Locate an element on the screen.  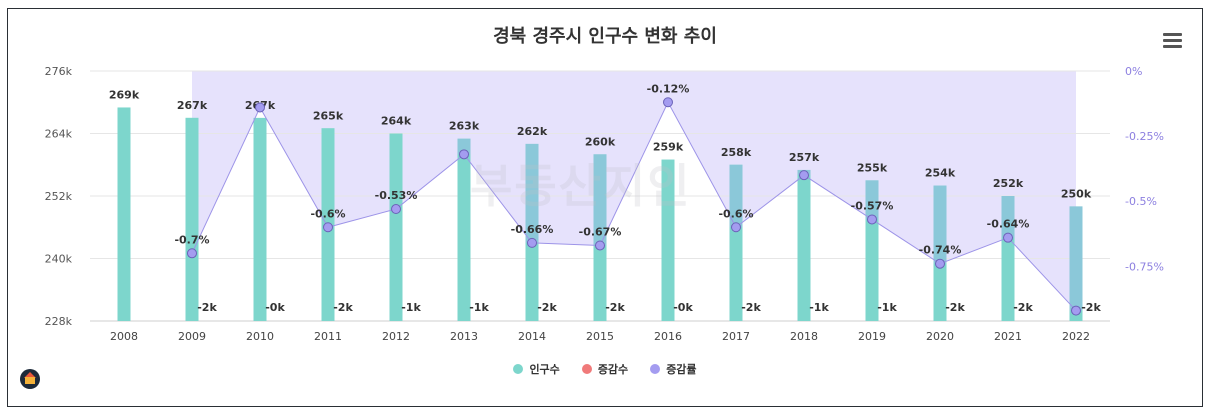
legend-item-population: 인구수 is located at coordinates (536, 369).